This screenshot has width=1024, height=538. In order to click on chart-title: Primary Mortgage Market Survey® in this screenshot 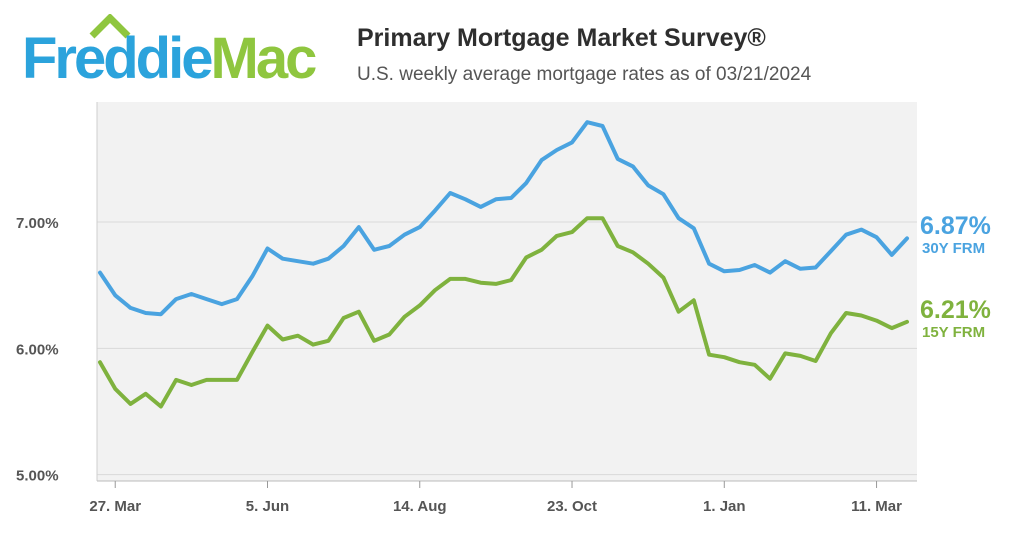, I will do `click(561, 38)`.